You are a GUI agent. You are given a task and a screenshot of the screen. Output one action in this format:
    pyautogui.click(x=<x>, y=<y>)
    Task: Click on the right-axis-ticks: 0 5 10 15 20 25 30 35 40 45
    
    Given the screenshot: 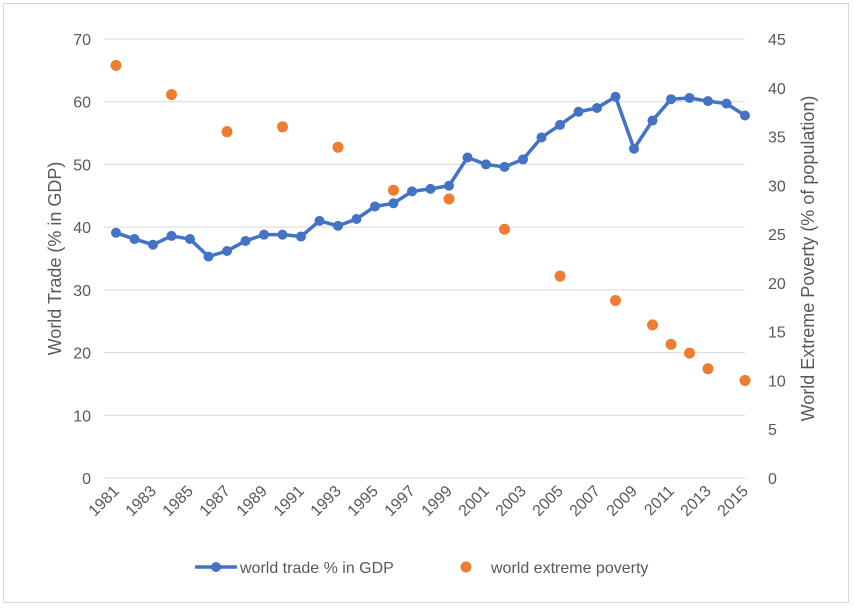 What is the action you would take?
    pyautogui.click(x=777, y=260)
    